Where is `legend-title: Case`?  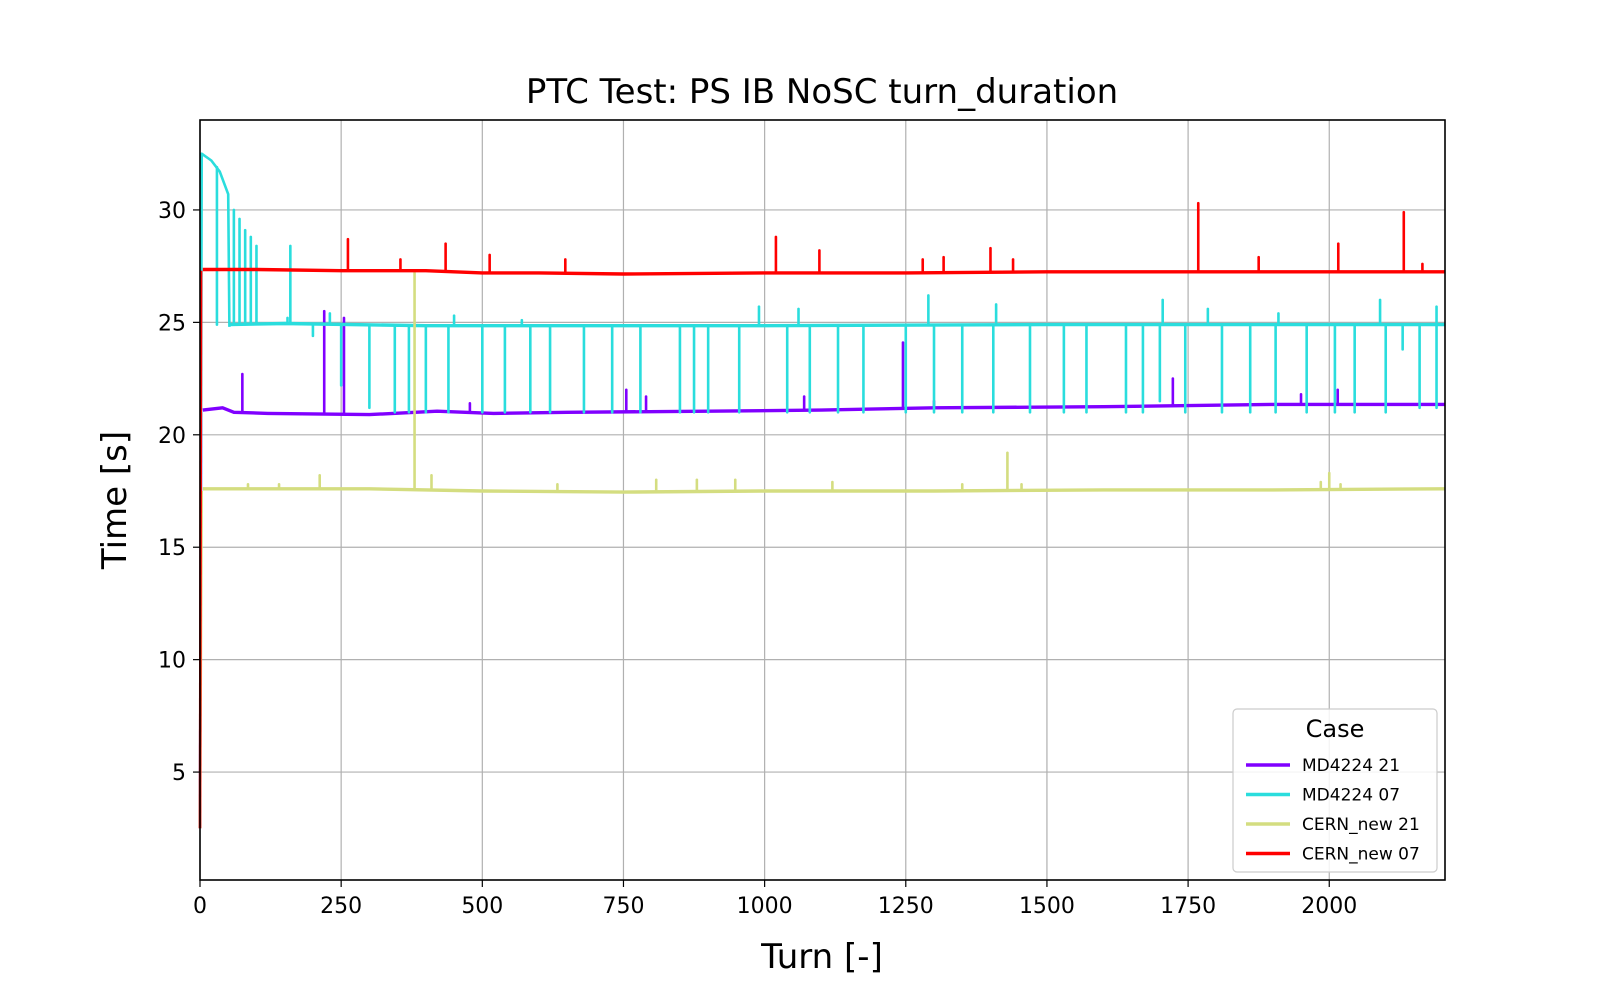
legend-title: Case is located at coordinates (1335, 729).